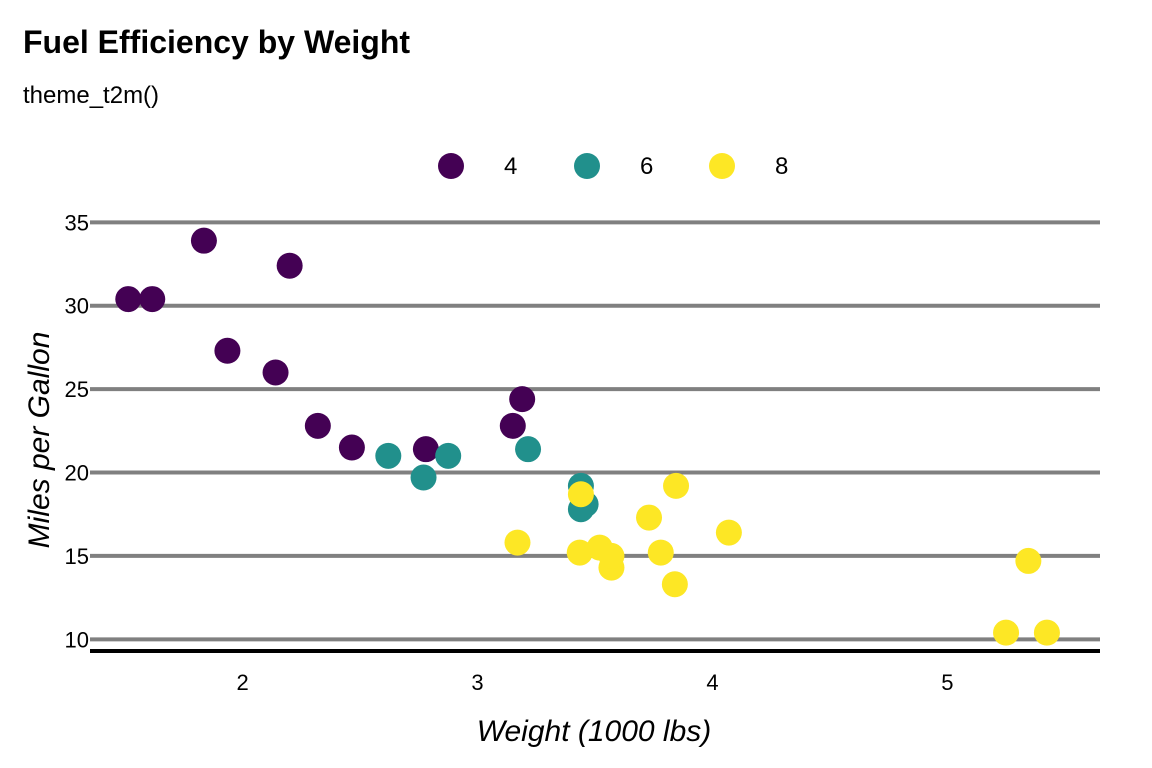 This screenshot has height=768, width=1152. I want to click on legend: 4 6 8, so click(613, 166).